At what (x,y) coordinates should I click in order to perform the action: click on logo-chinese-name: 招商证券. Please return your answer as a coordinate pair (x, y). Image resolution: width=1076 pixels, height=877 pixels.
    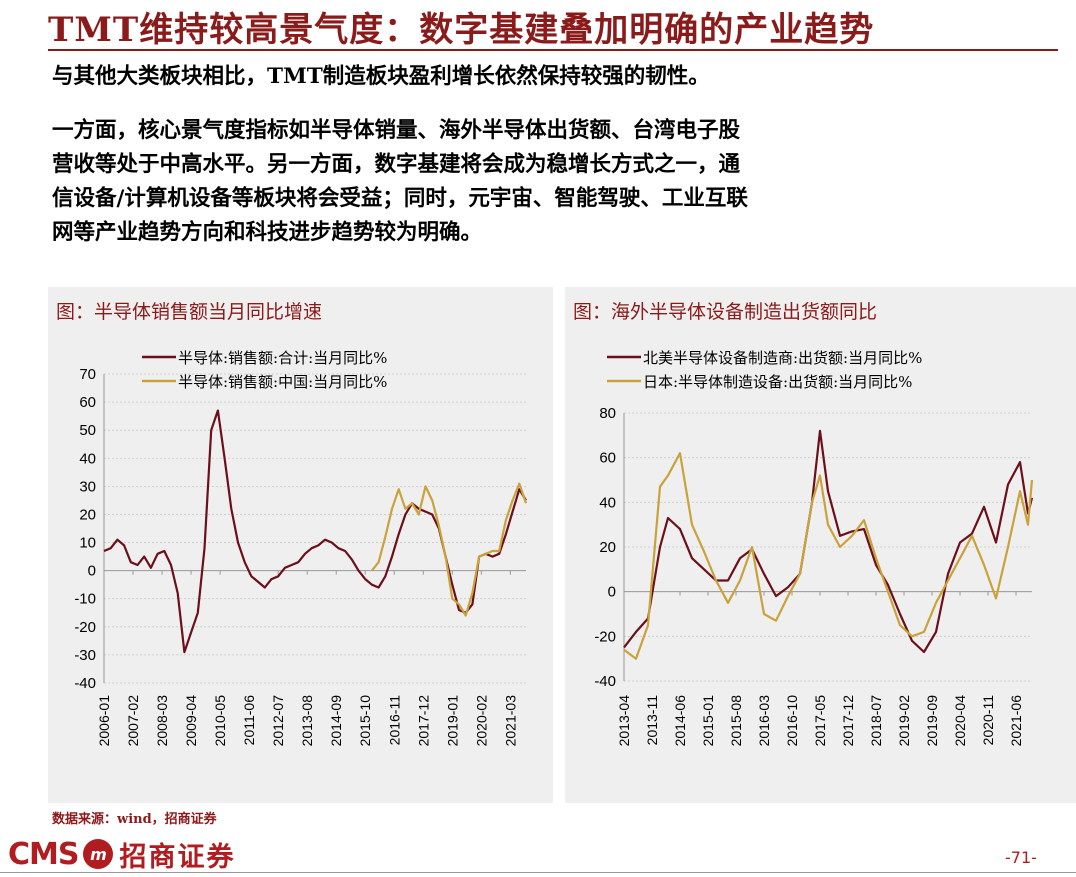
    Looking at the image, I should click on (177, 857).